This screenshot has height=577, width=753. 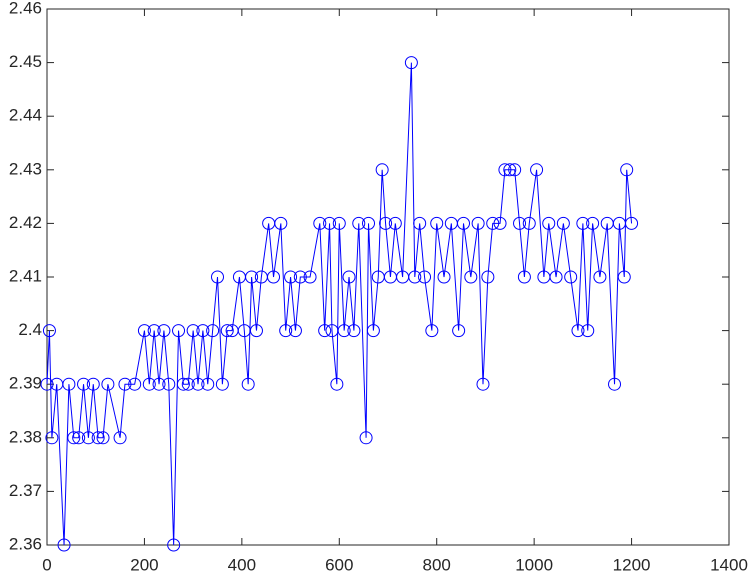 What do you see at coordinates (632, 564) in the screenshot?
I see `x-tick-label: 1200` at bounding box center [632, 564].